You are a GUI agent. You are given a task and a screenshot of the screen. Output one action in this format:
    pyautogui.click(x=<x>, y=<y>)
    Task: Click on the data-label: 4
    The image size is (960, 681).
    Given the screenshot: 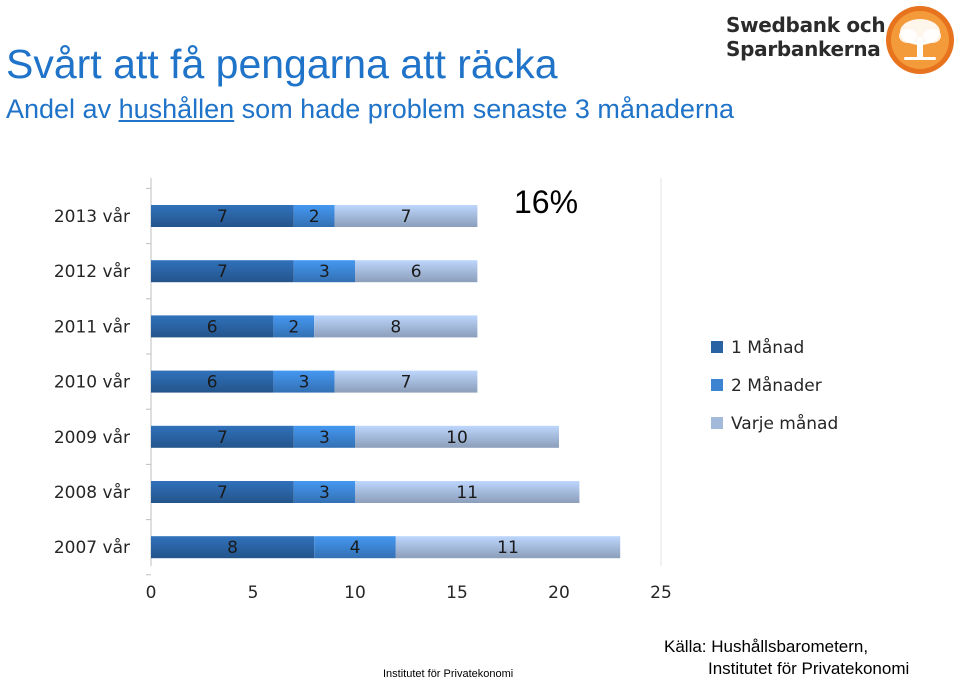 What is the action you would take?
    pyautogui.click(x=355, y=548)
    